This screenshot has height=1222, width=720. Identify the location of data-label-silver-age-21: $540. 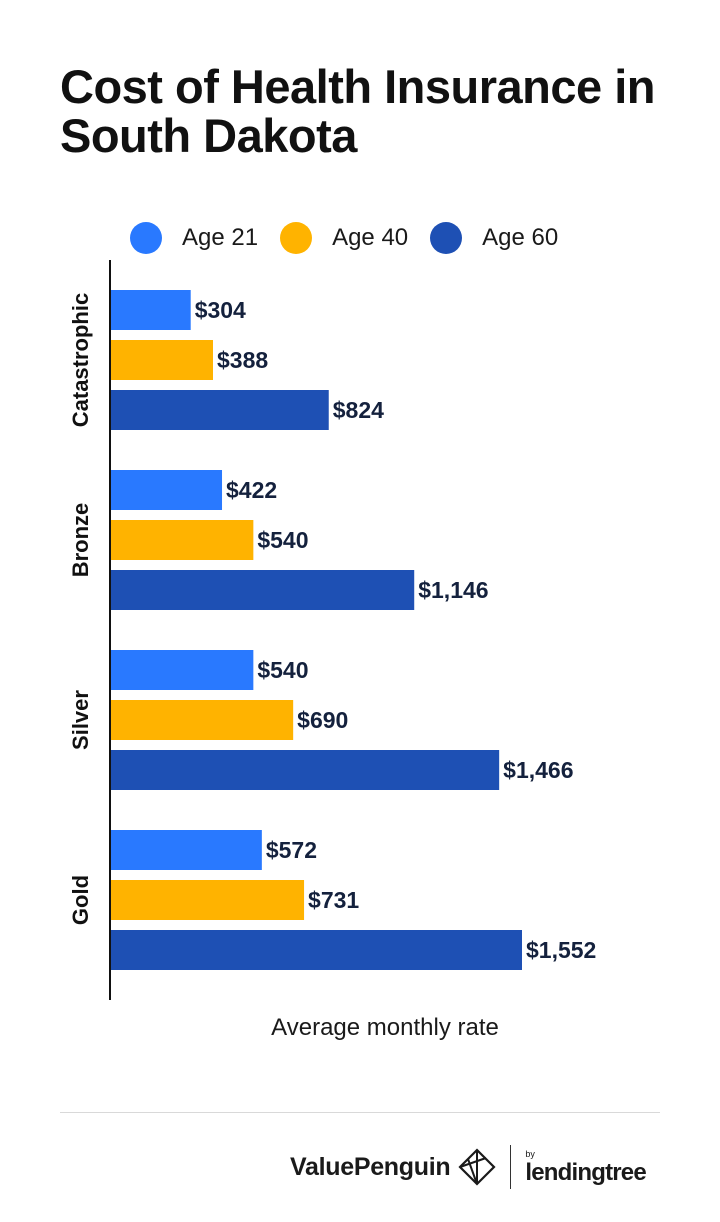
(282, 670).